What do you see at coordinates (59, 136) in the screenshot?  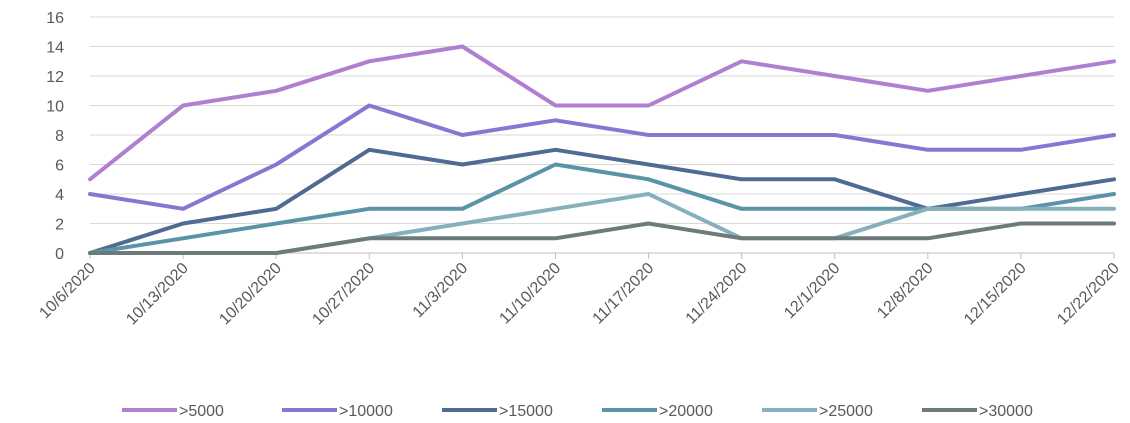 I see `y-tick-label: 8` at bounding box center [59, 136].